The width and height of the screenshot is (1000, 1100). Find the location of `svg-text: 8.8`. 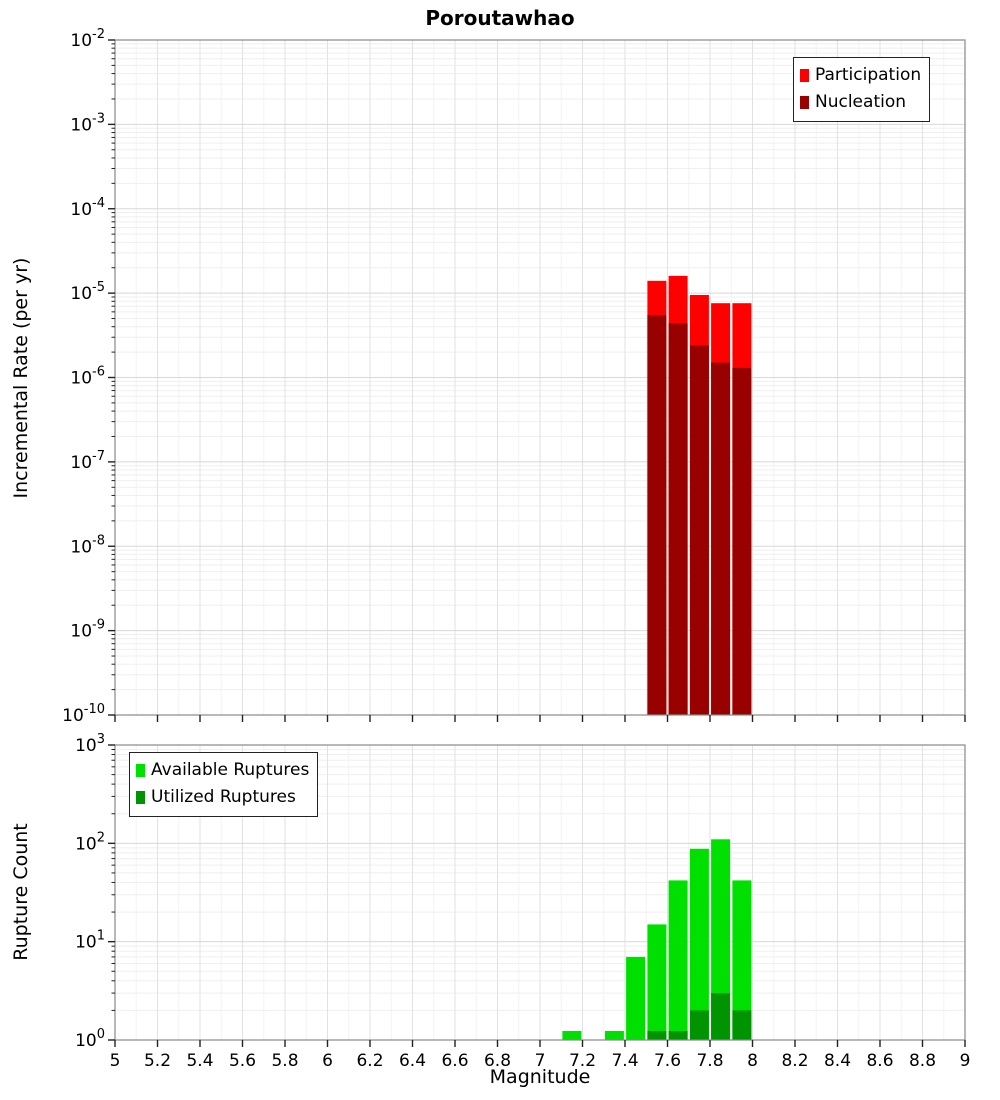

svg-text: 8.8 is located at coordinates (922, 1061).